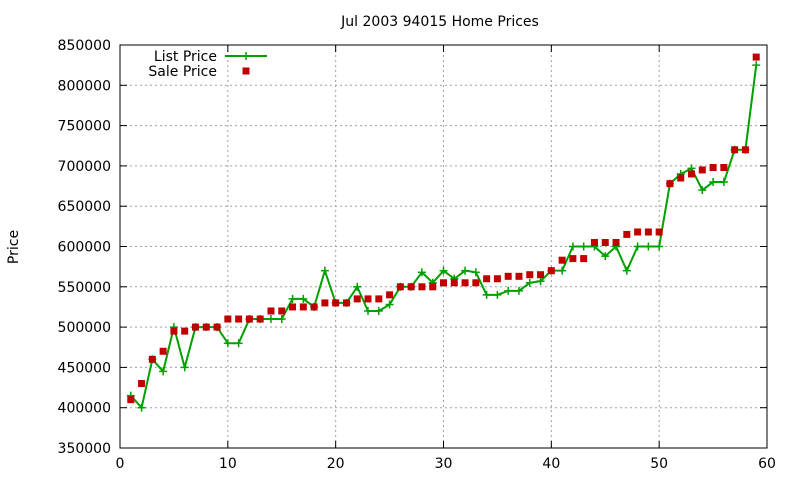 This screenshot has height=485, width=800. Describe the element at coordinates (185, 57) in the screenshot. I see `legend-label: List Price` at that location.